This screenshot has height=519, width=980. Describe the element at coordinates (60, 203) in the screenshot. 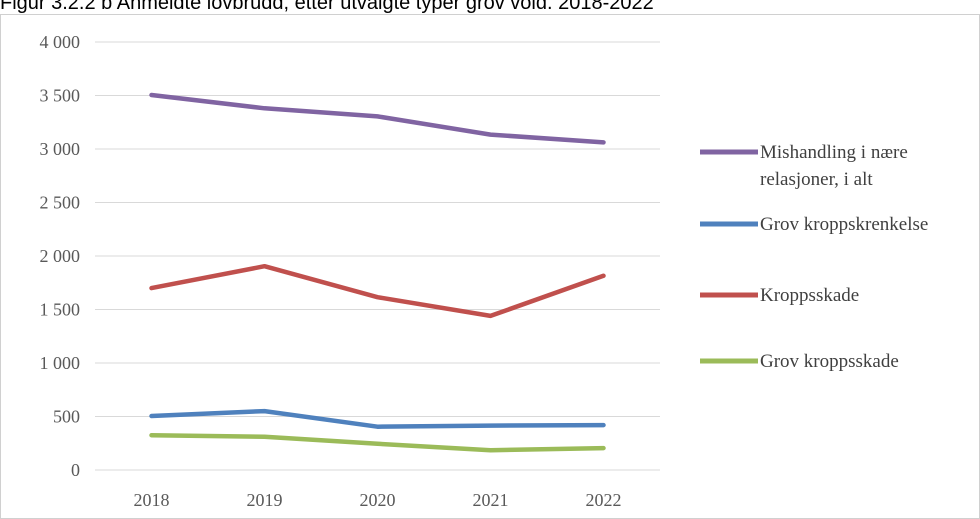

I see `y-tick-label: 2 500` at that location.